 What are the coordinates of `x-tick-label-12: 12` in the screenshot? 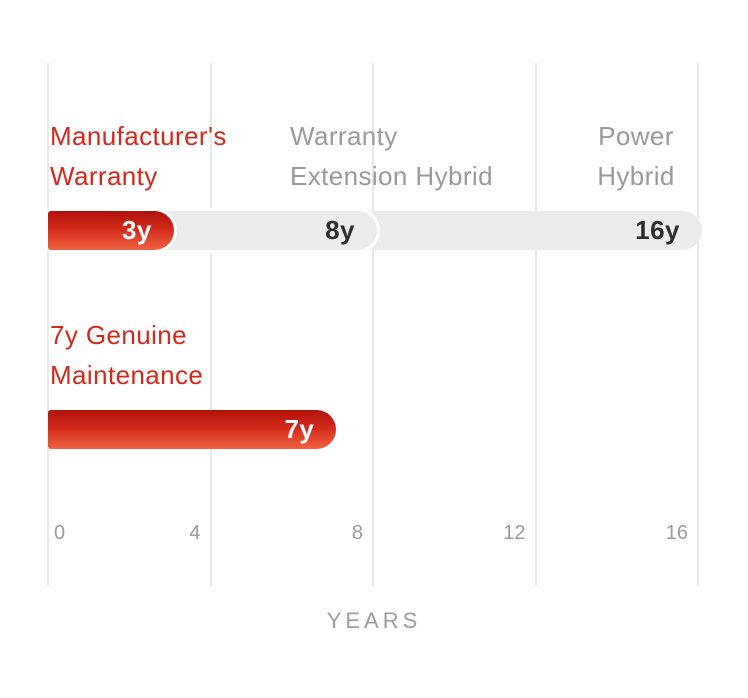 It's located at (514, 533).